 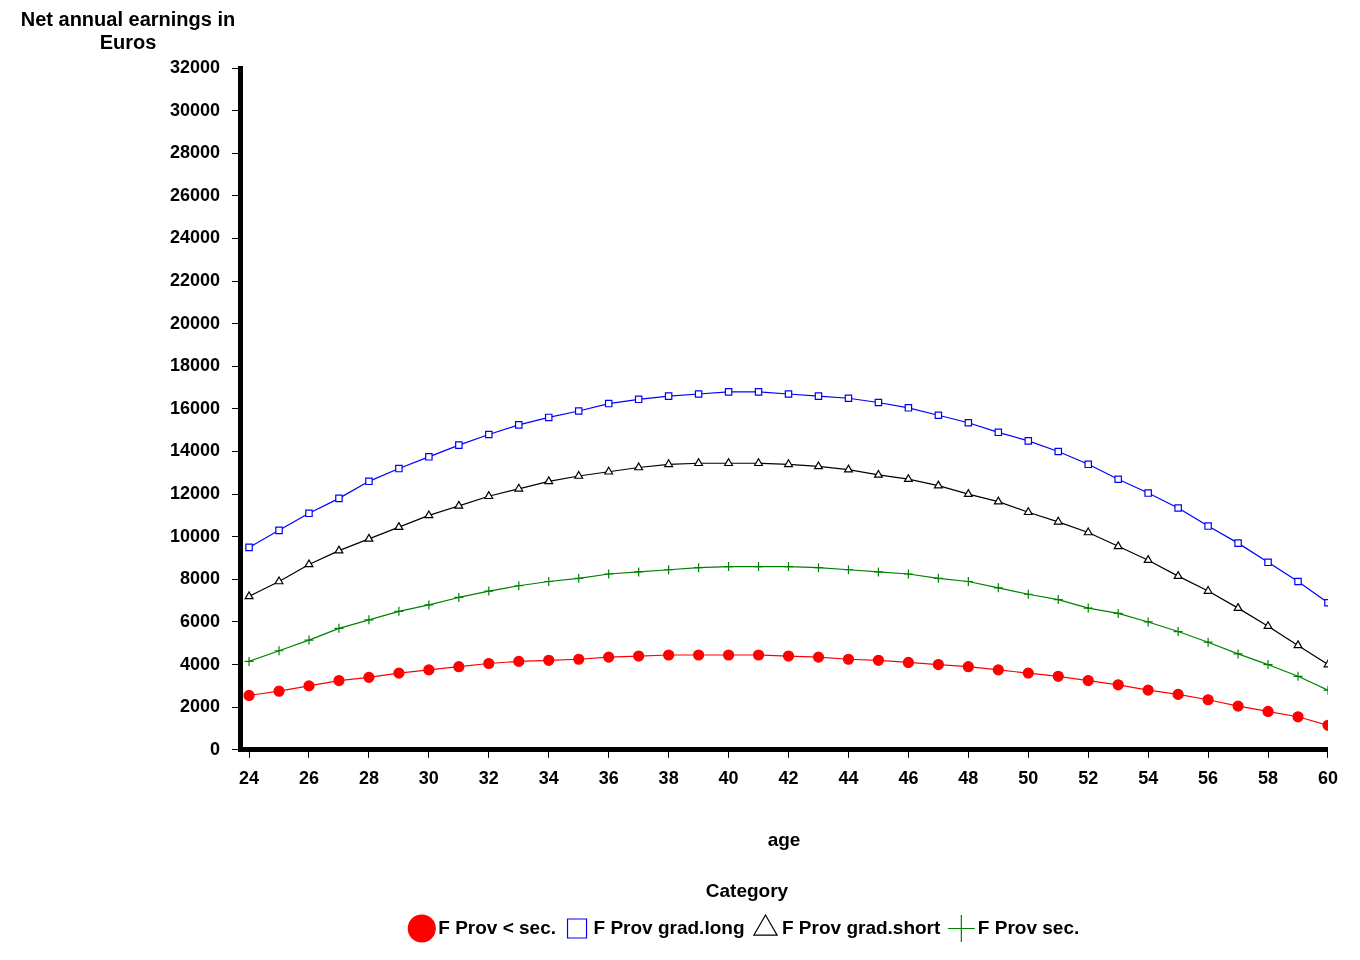 I want to click on x-tick-label: 58, so click(x=1268, y=777).